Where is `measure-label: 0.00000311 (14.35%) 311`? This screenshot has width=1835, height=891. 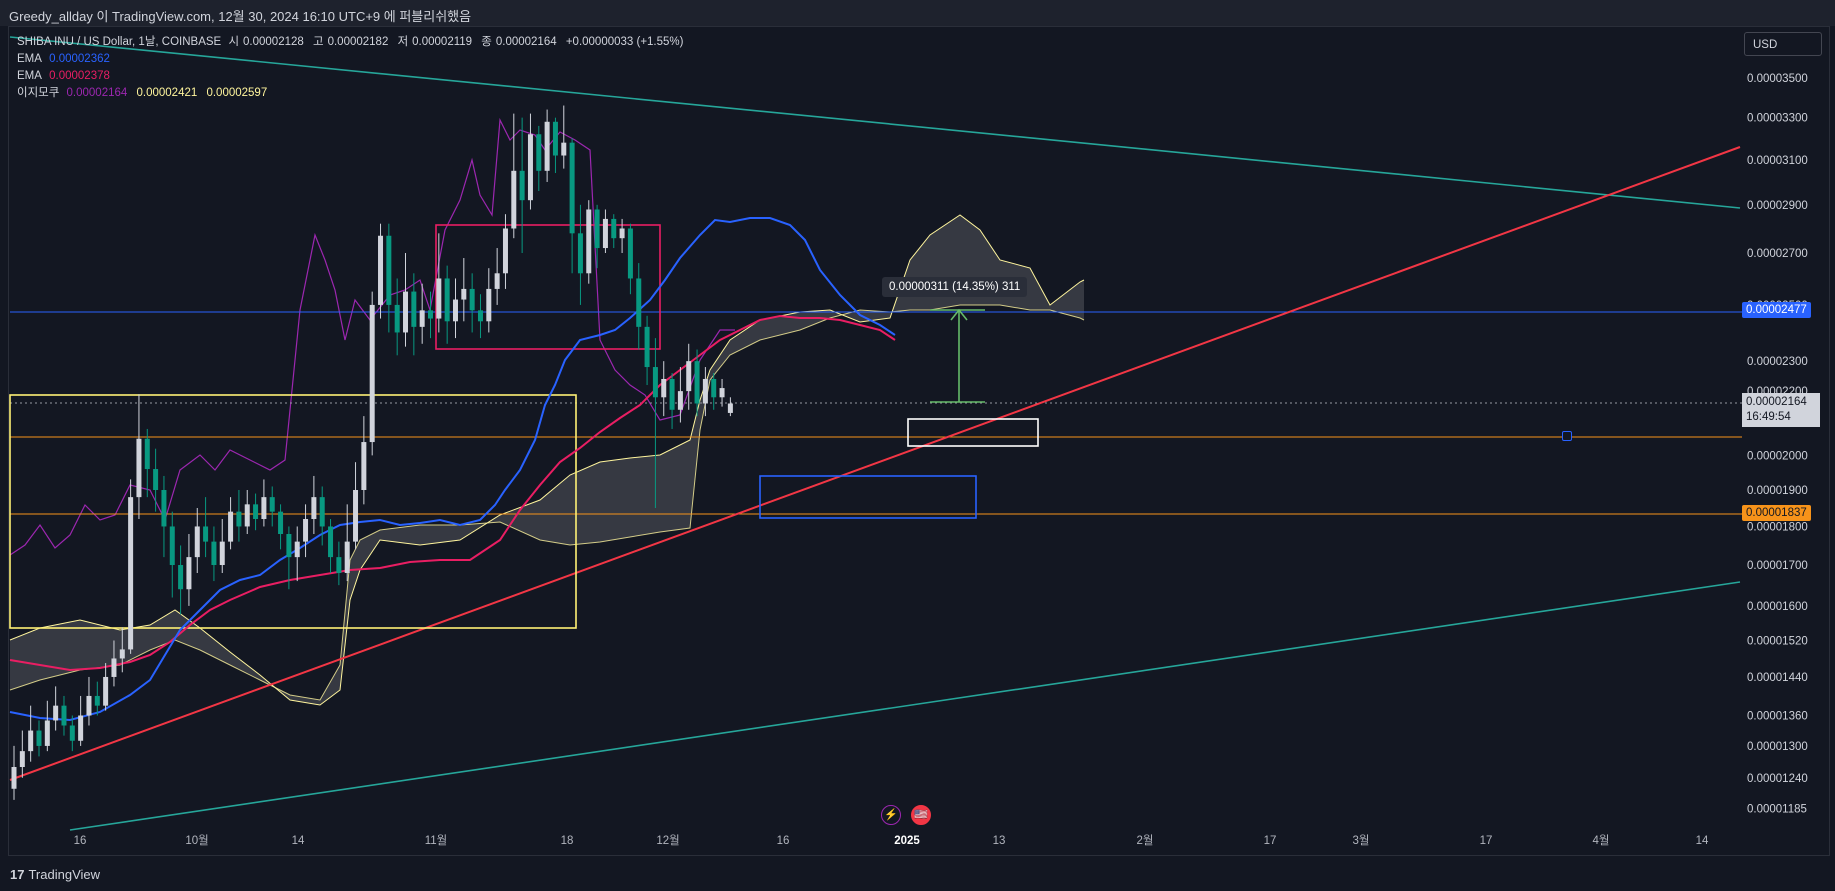 measure-label: 0.00000311 (14.35%) 311 is located at coordinates (955, 287).